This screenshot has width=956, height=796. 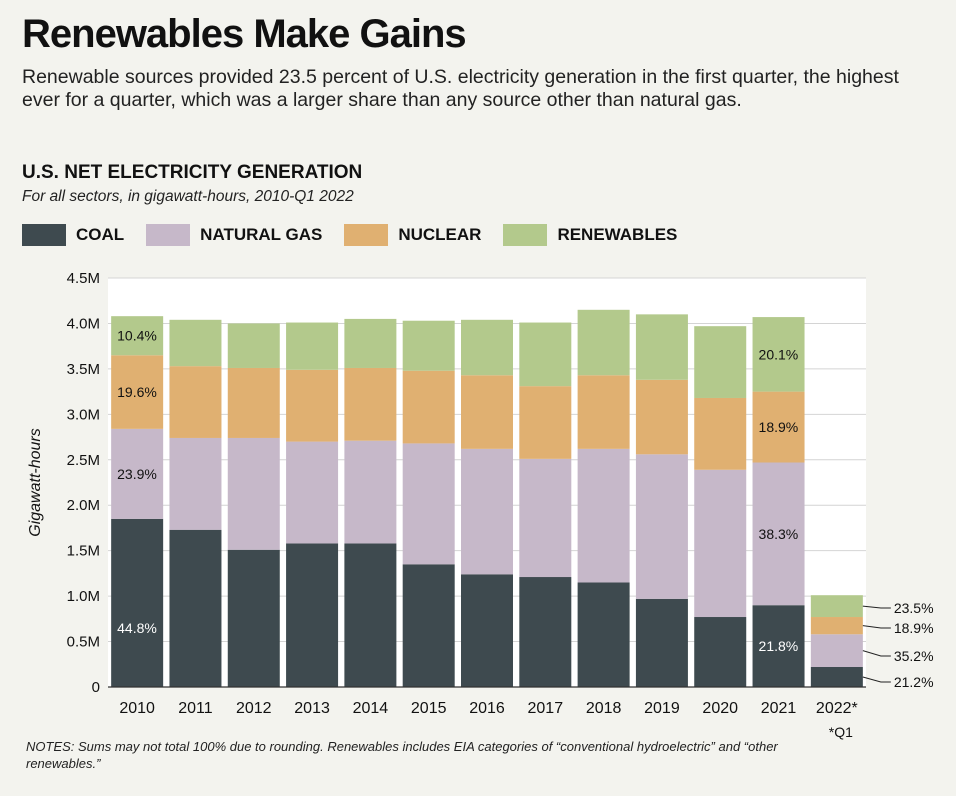 What do you see at coordinates (720, 652) in the screenshot?
I see `bar-coal-2020` at bounding box center [720, 652].